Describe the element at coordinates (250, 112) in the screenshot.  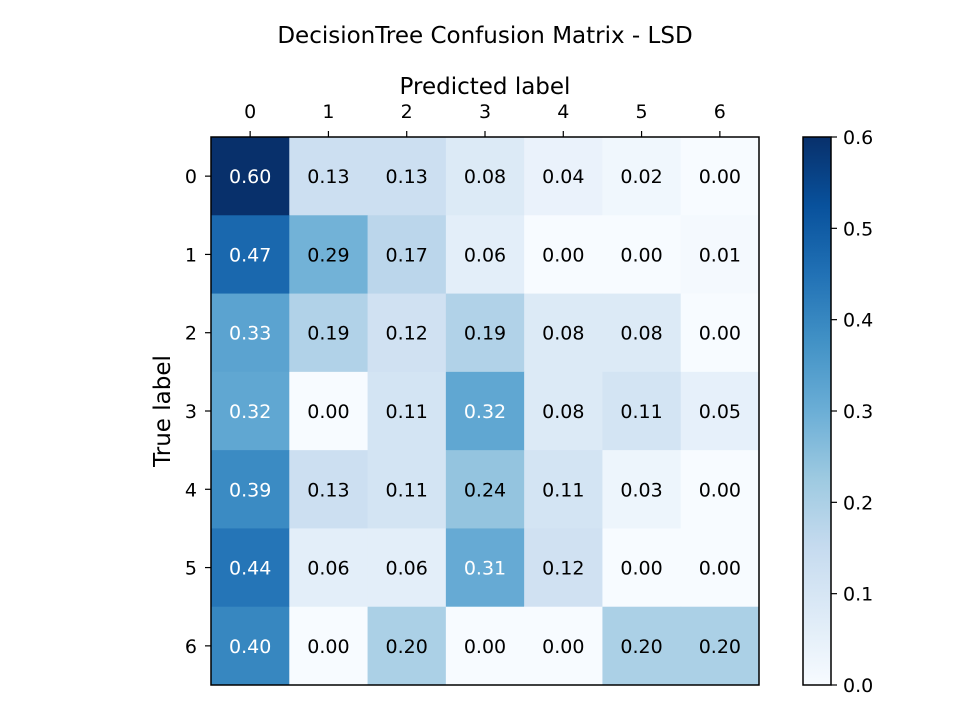
I see `x-tick-label: 0` at that location.